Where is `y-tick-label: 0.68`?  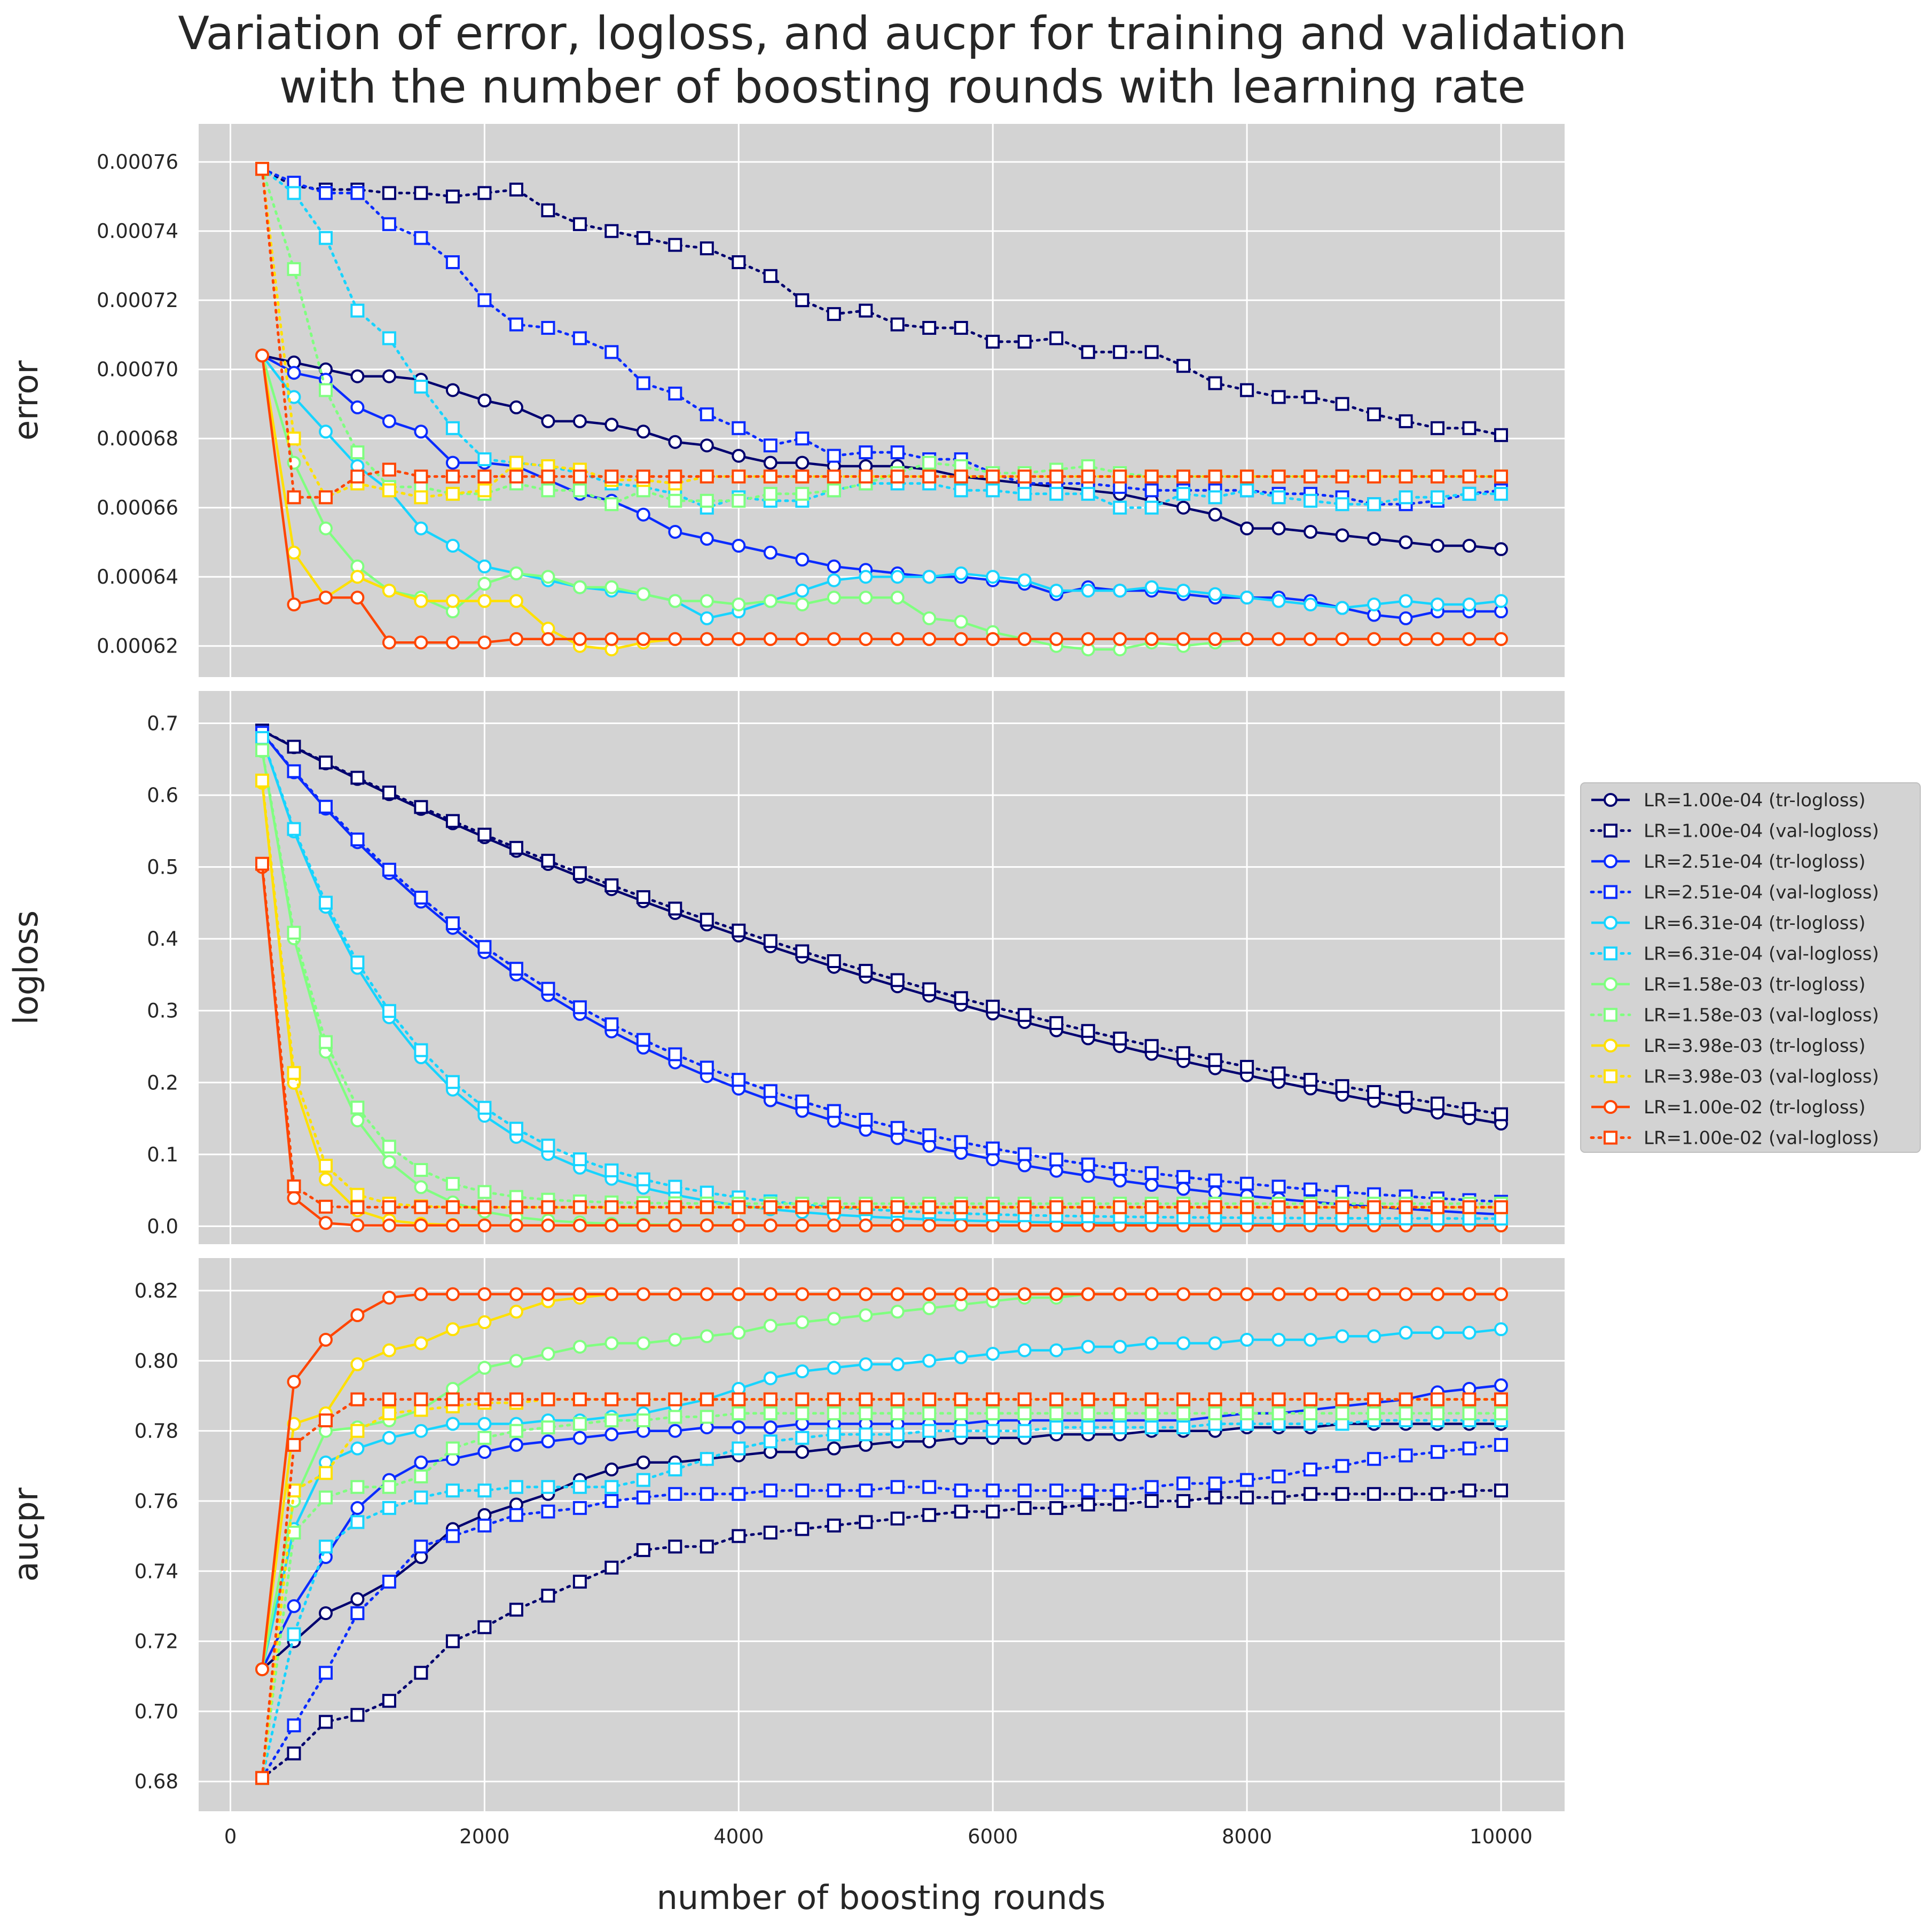
y-tick-label: 0.68 is located at coordinates (157, 1781).